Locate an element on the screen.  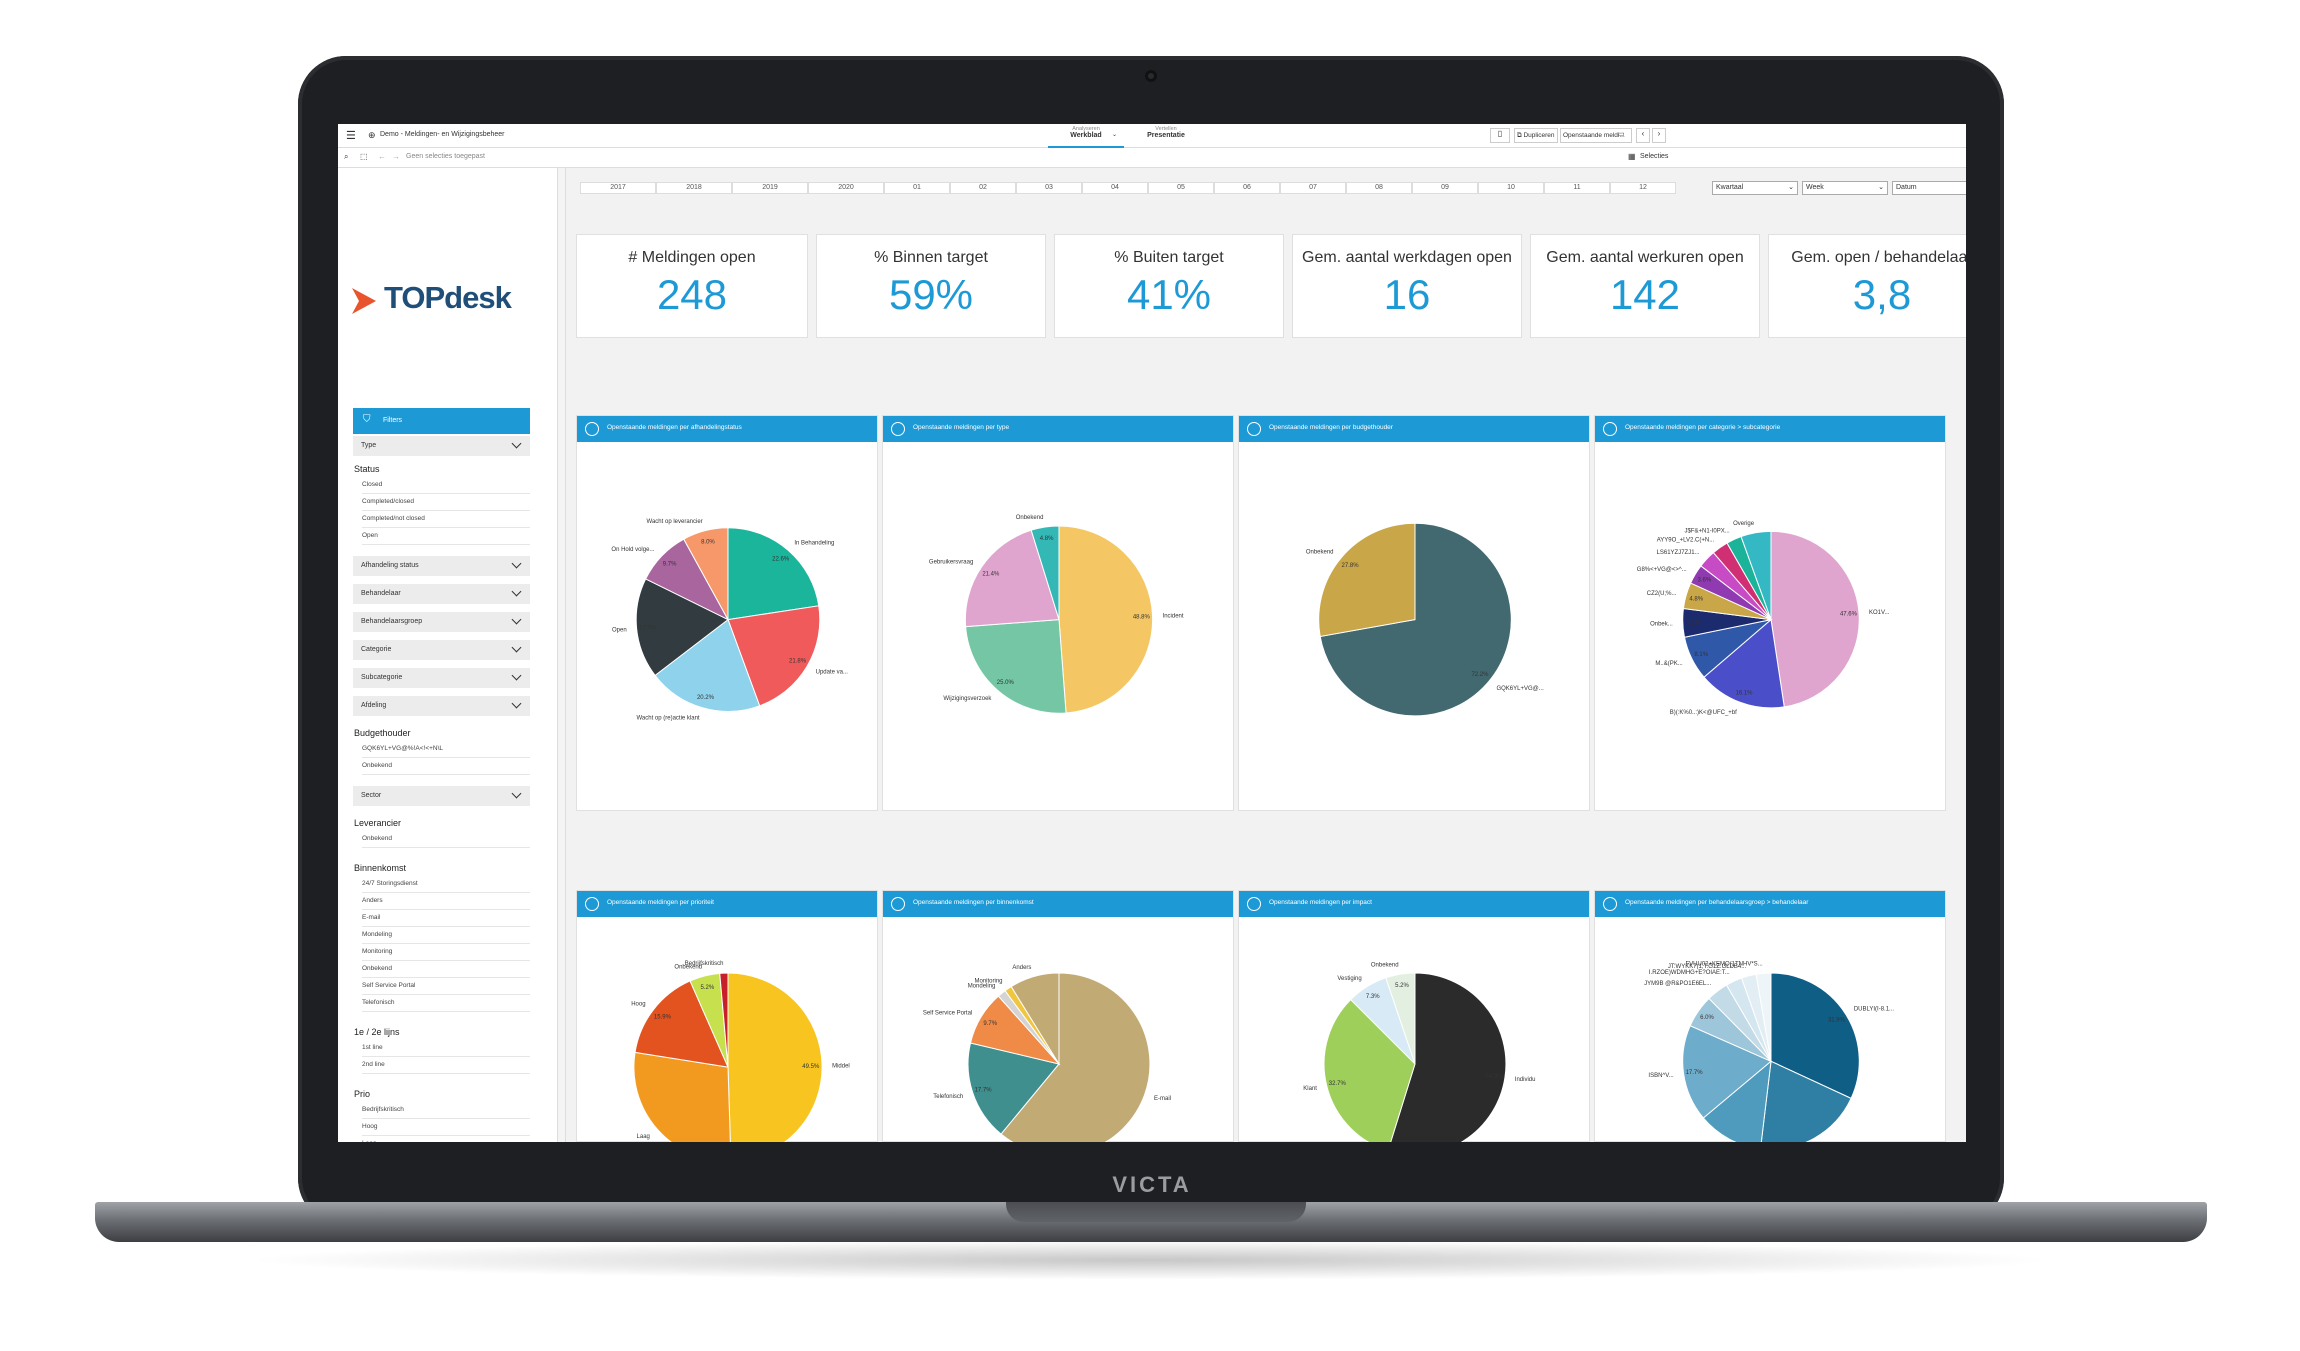
kpi-card: Gem. aantal werkuren open 142 is located at coordinates (1645, 286).